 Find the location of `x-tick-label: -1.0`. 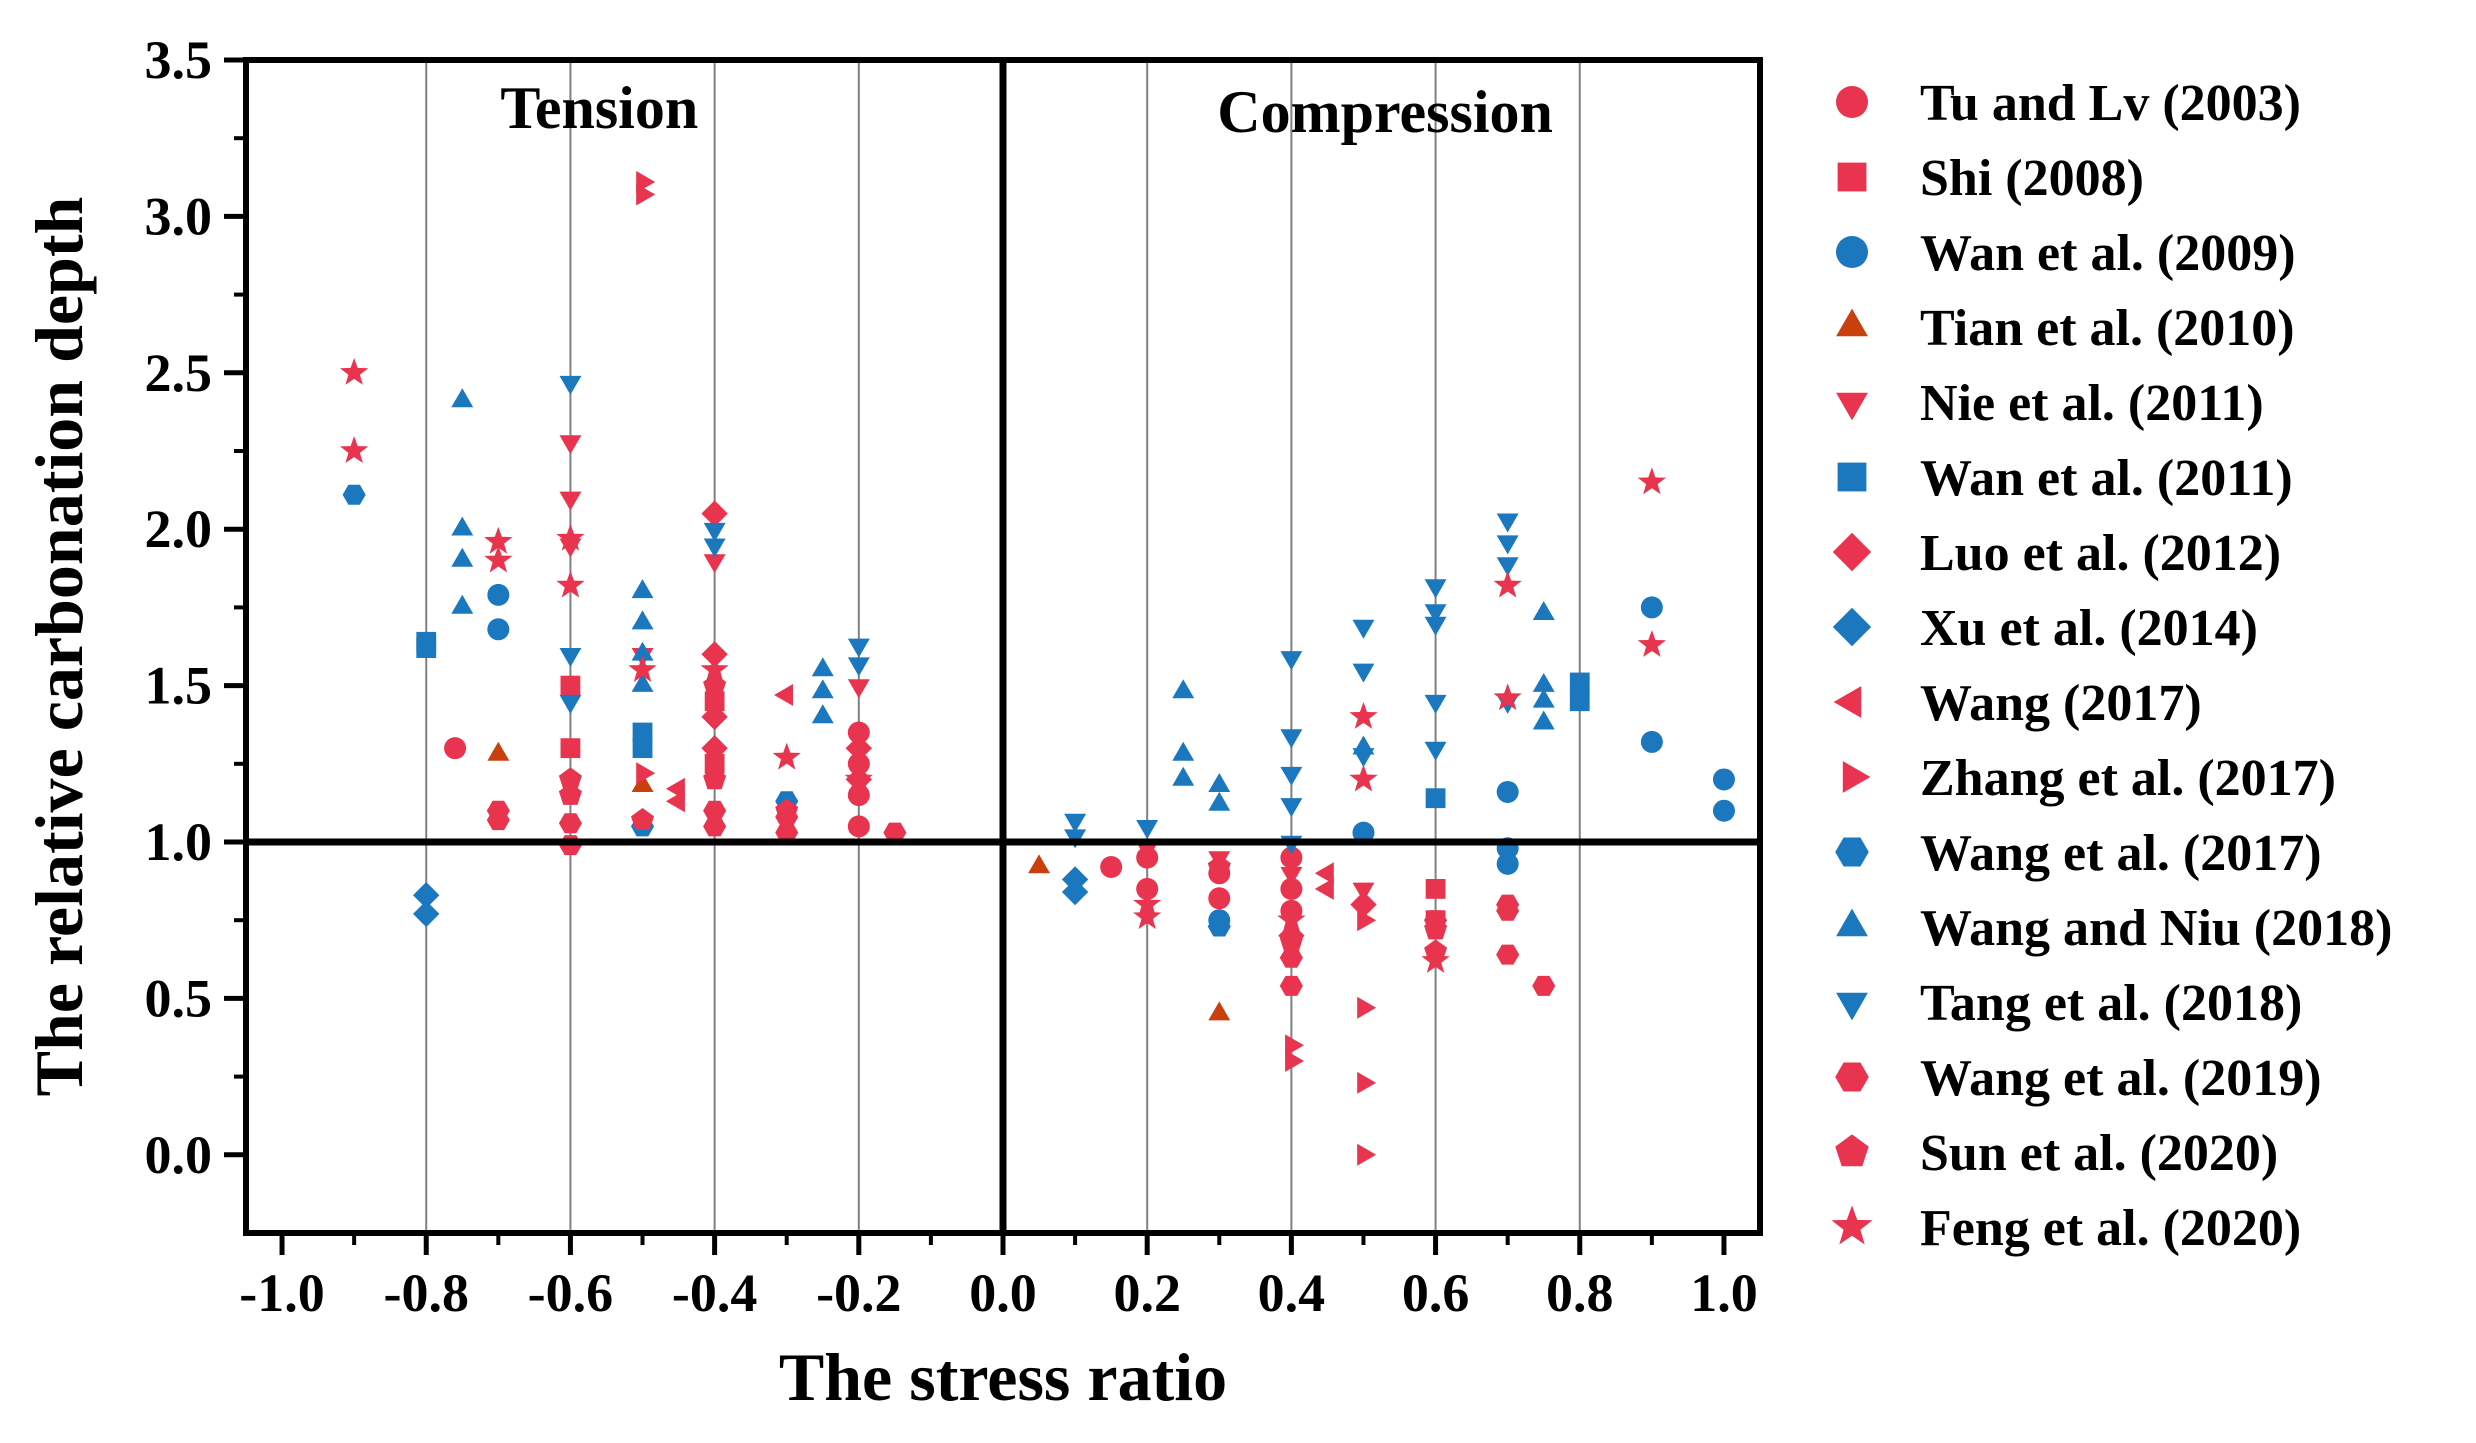

x-tick-label: -1.0 is located at coordinates (281, 1293).